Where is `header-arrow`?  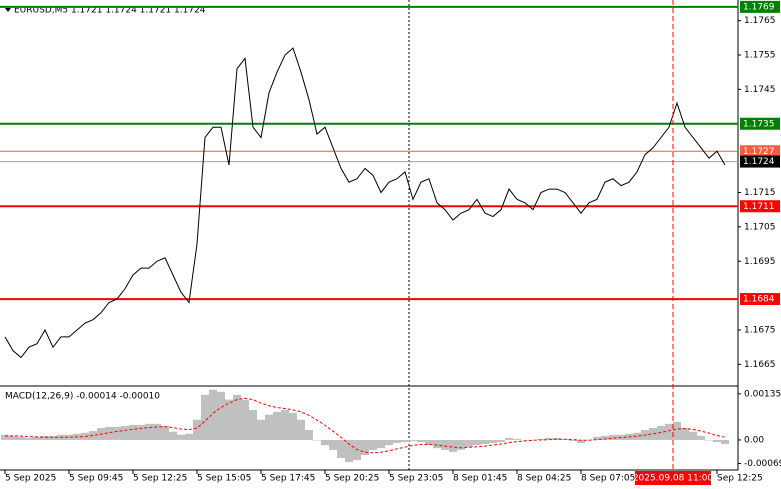
header-arrow is located at coordinates (8, 10).